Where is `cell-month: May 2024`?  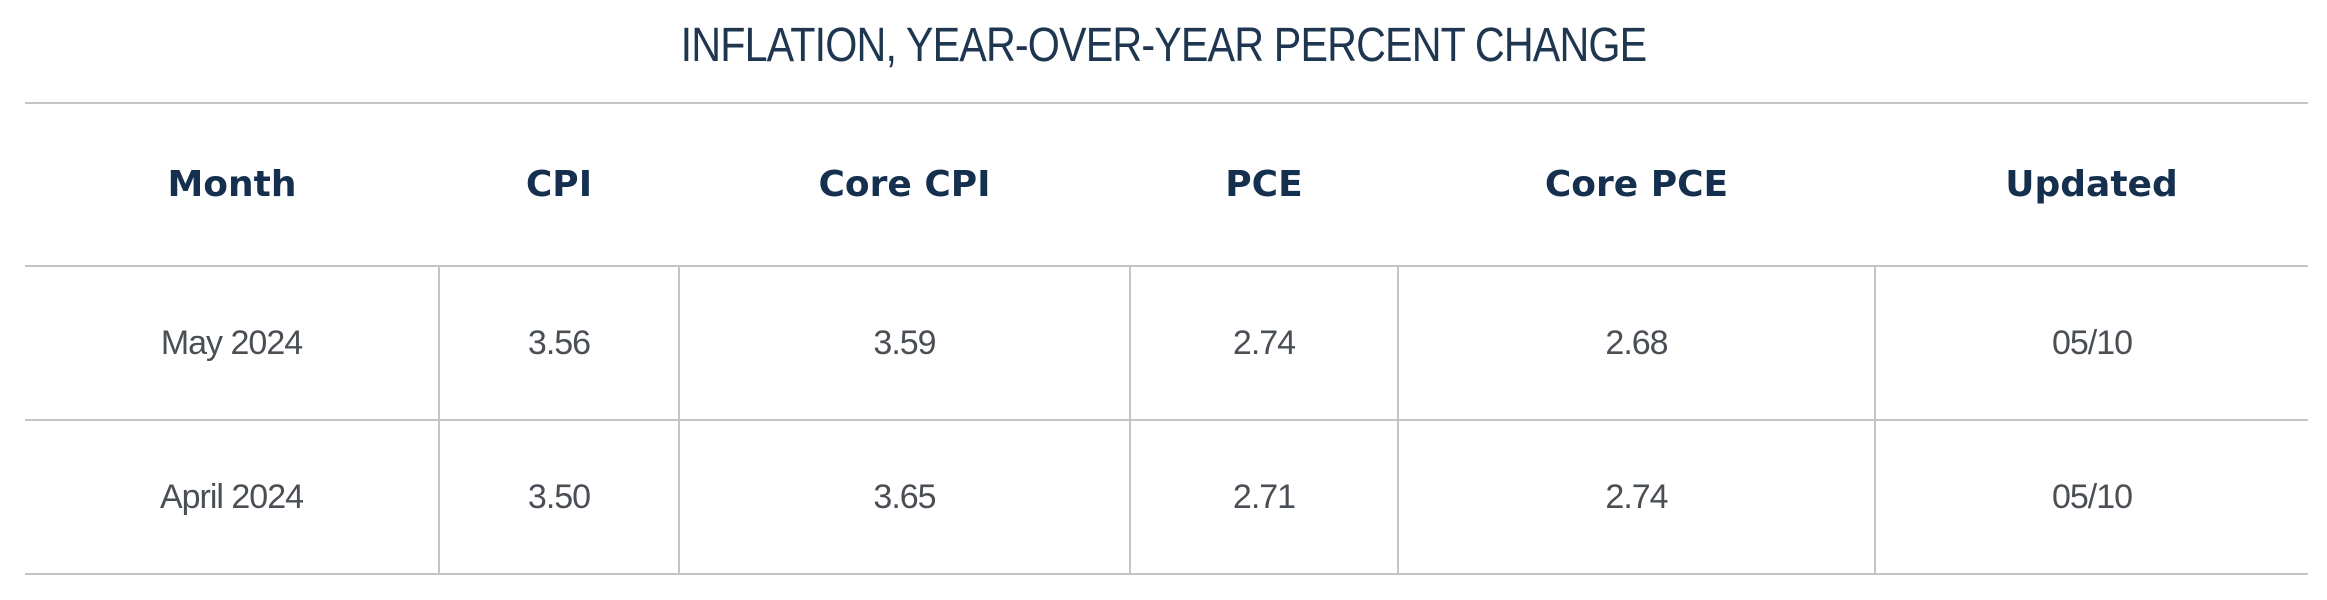
cell-month: May 2024 is located at coordinates (232, 343).